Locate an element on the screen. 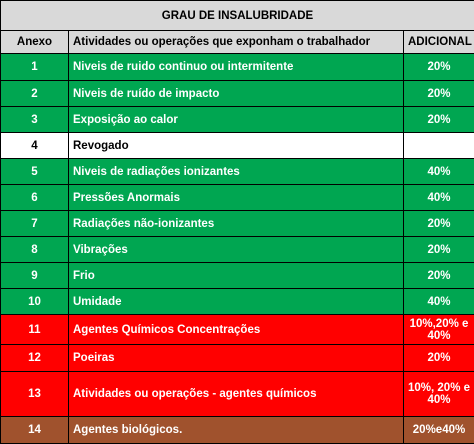 Image resolution: width=474 pixels, height=444 pixels. anexo-cell: 1 is located at coordinates (35, 67).